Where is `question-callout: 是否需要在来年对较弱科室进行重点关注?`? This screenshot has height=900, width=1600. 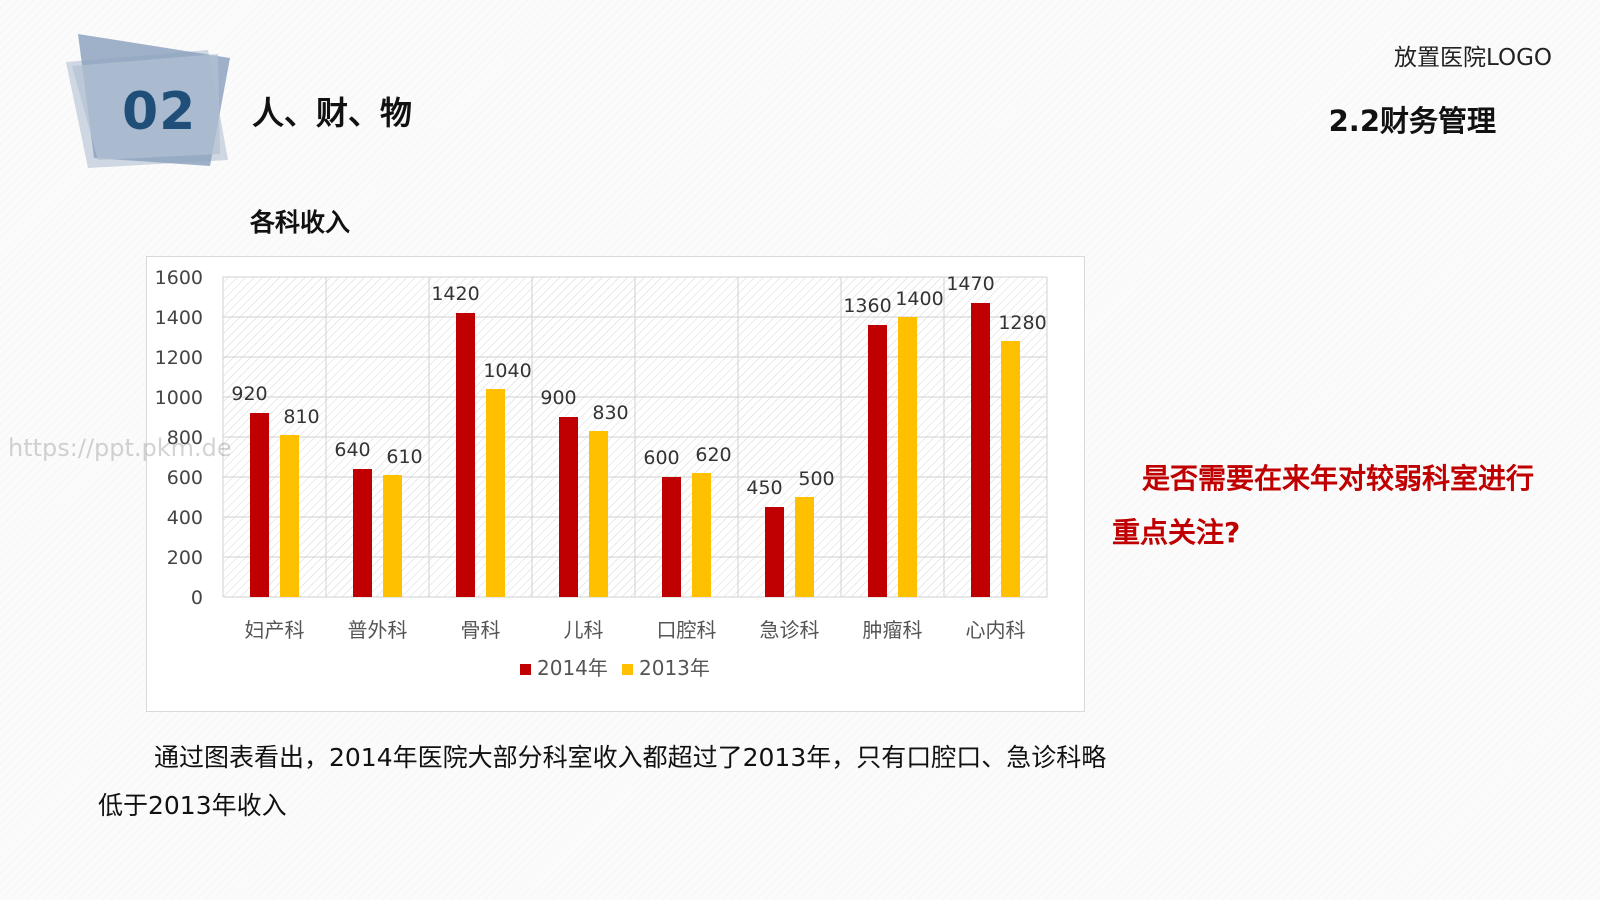 question-callout: 是否需要在来年对较弱科室进行重点关注? is located at coordinates (1323, 505).